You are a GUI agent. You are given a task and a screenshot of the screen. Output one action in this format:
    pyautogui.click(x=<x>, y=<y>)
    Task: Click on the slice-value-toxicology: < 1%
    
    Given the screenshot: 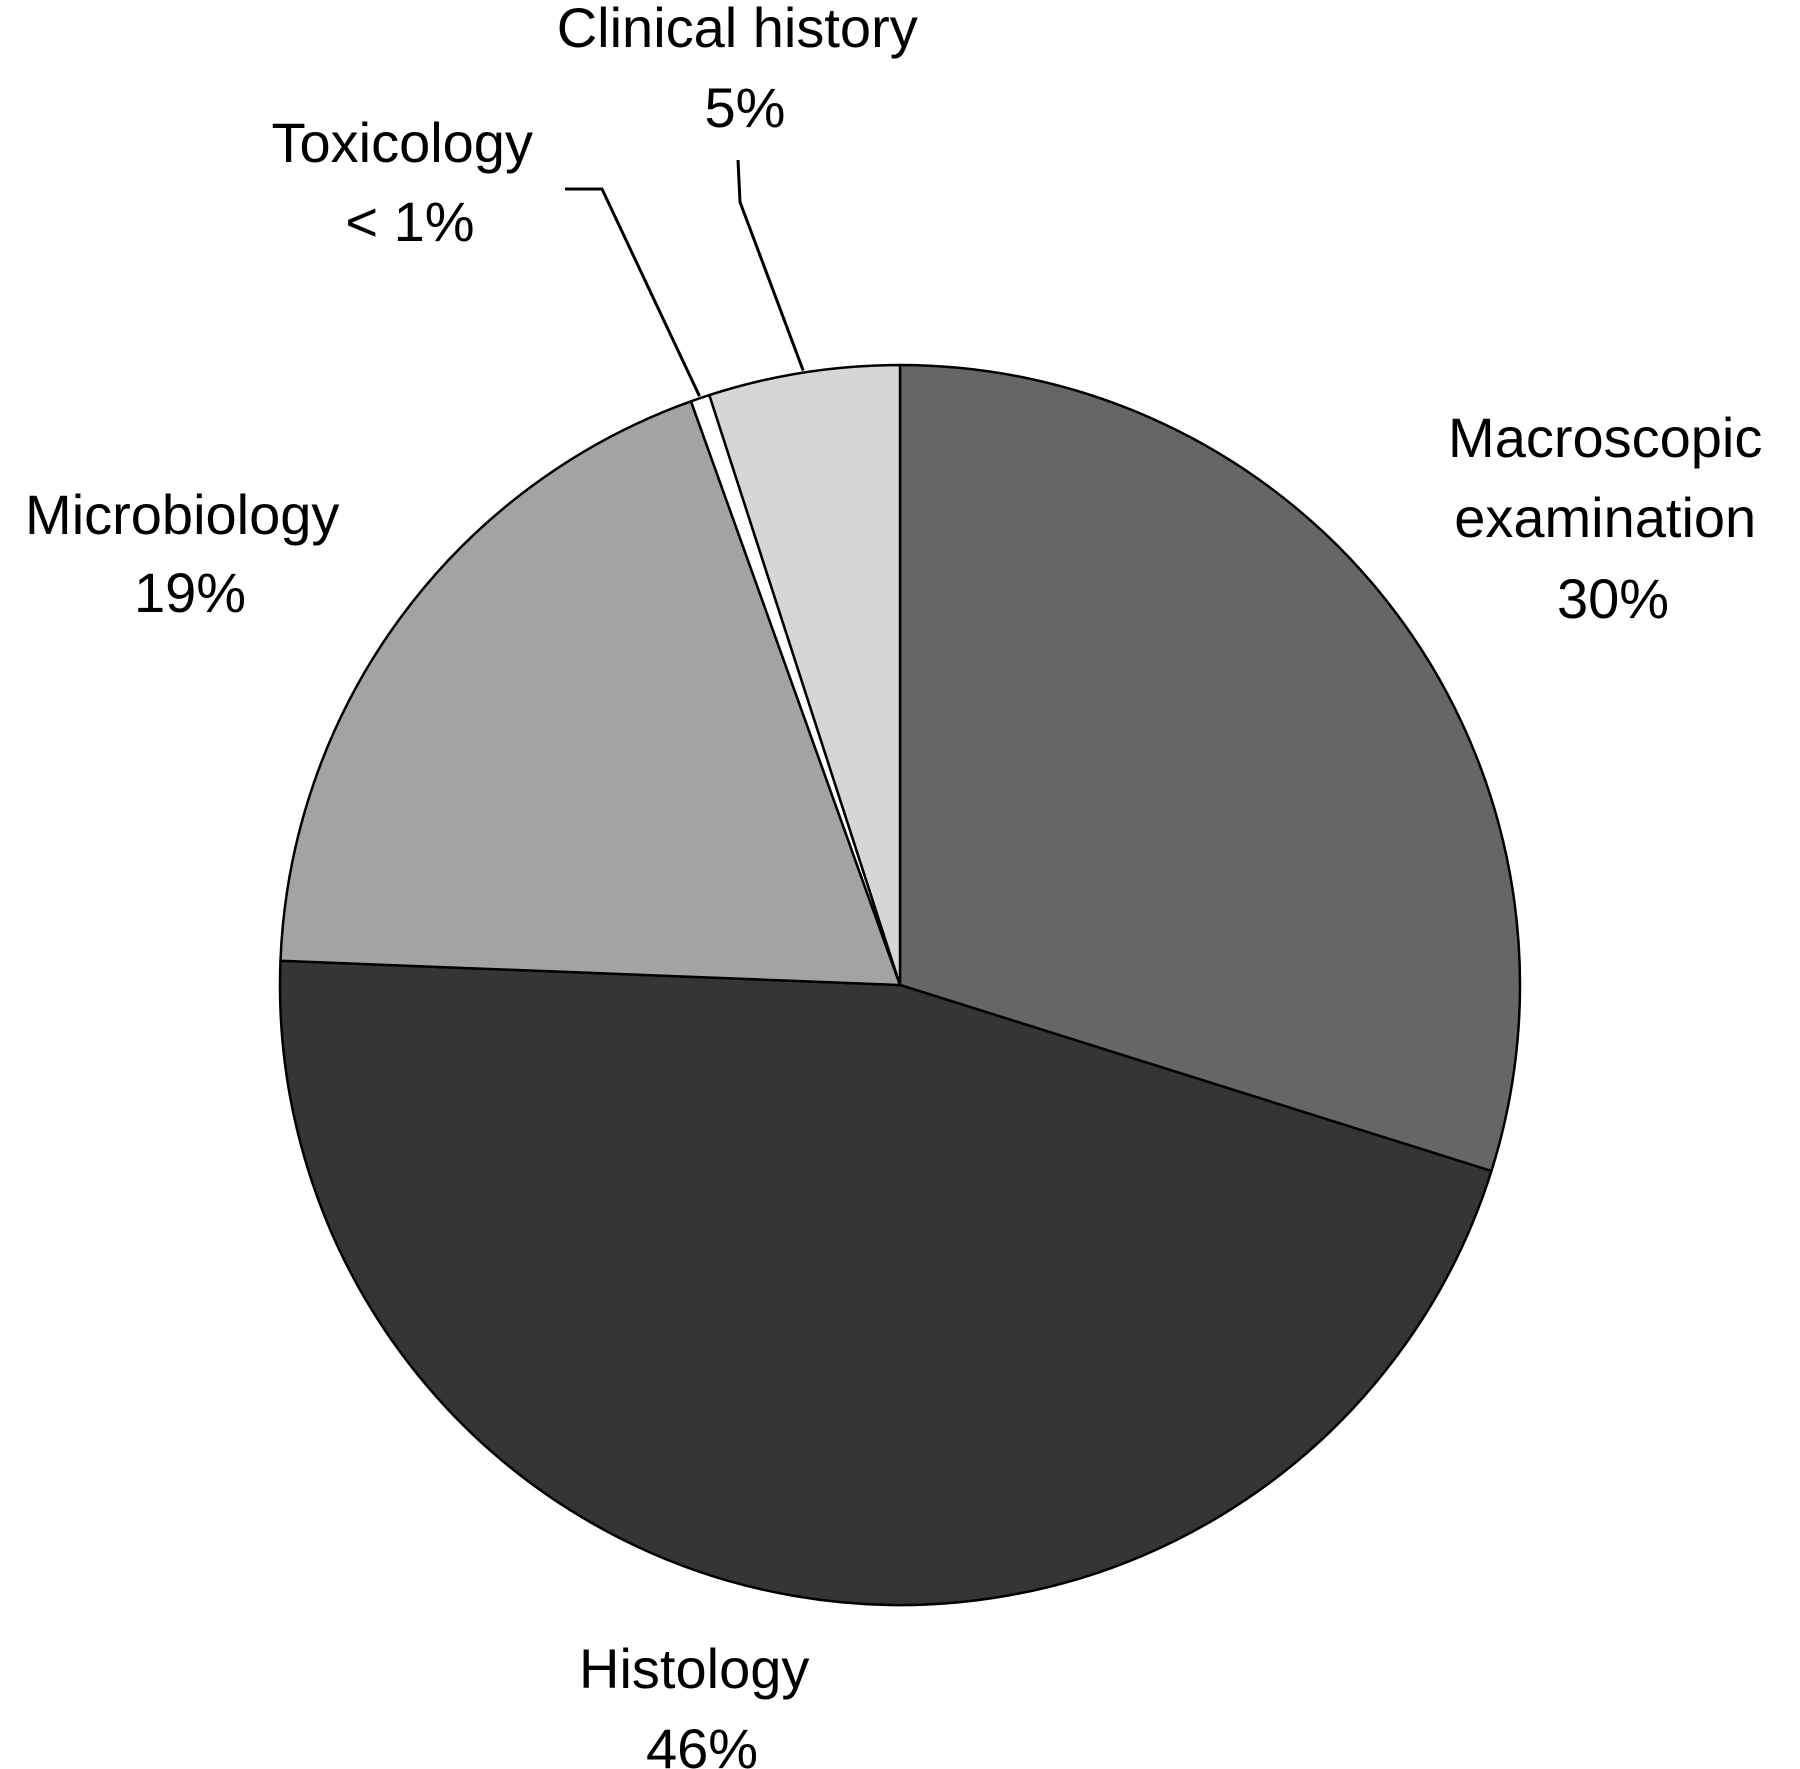 What is the action you would take?
    pyautogui.click(x=409, y=221)
    